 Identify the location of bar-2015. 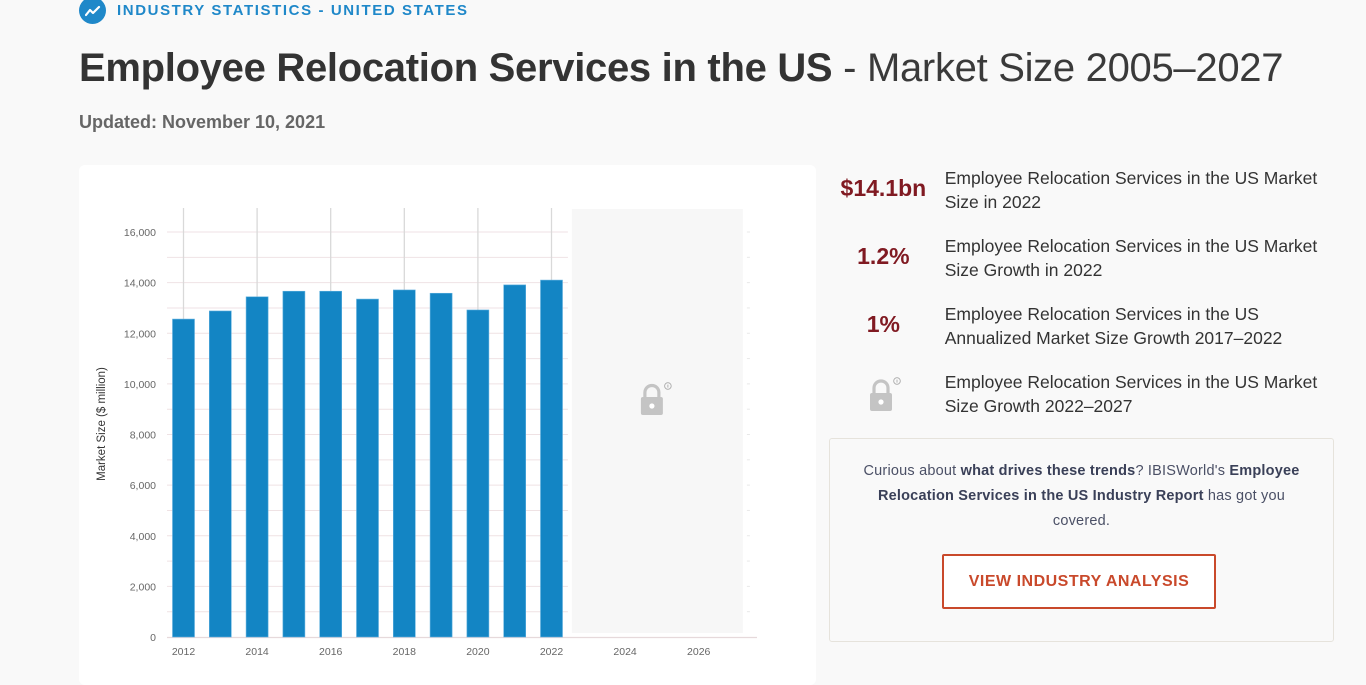
(294, 464).